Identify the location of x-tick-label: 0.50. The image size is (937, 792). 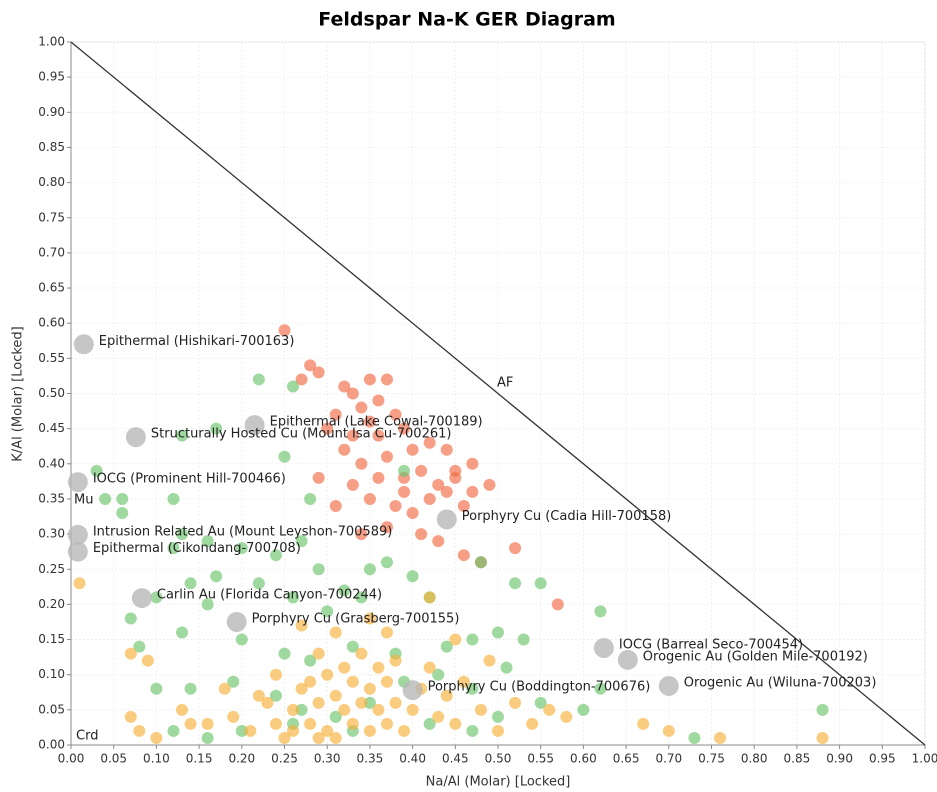
(498, 759).